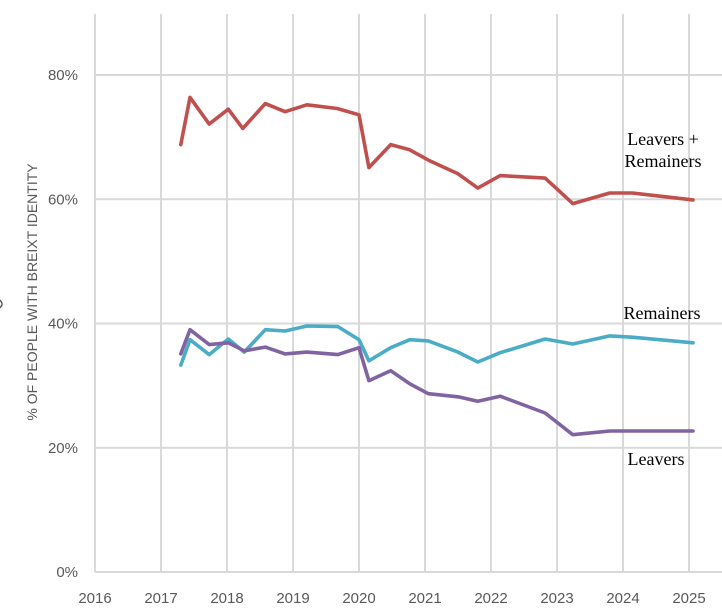  I want to click on x-axis-tick-labels: 2016 2017 2018 2019 2020 2021 2022 2023 2024 2025, so click(391, 598).